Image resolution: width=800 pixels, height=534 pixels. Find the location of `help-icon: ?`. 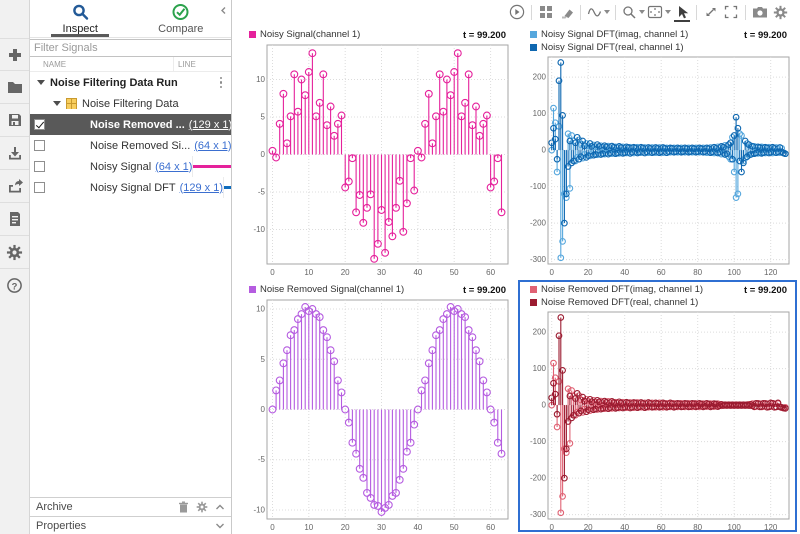

help-icon: ? is located at coordinates (14, 285).